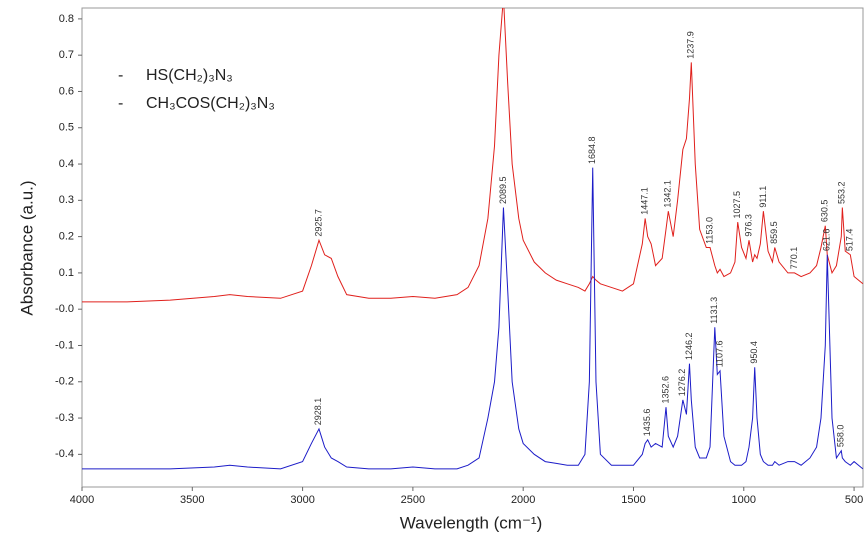  What do you see at coordinates (737, 205) in the screenshot?
I see `peak-label: 1027.5` at bounding box center [737, 205].